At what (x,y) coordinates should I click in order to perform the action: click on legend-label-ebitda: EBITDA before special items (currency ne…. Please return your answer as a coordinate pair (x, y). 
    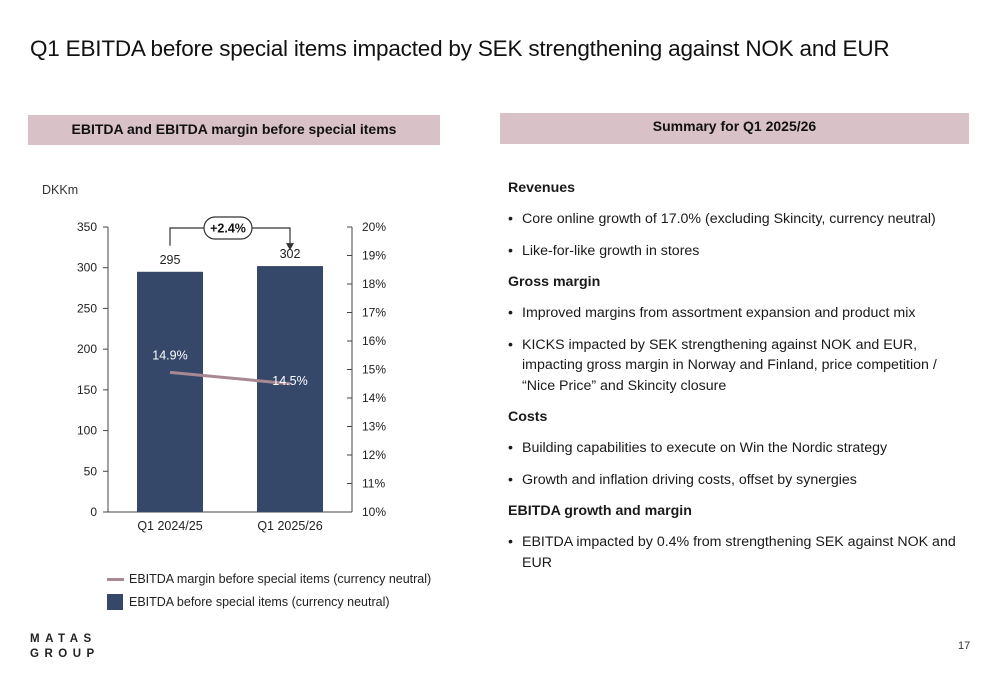
    Looking at the image, I should click on (259, 602).